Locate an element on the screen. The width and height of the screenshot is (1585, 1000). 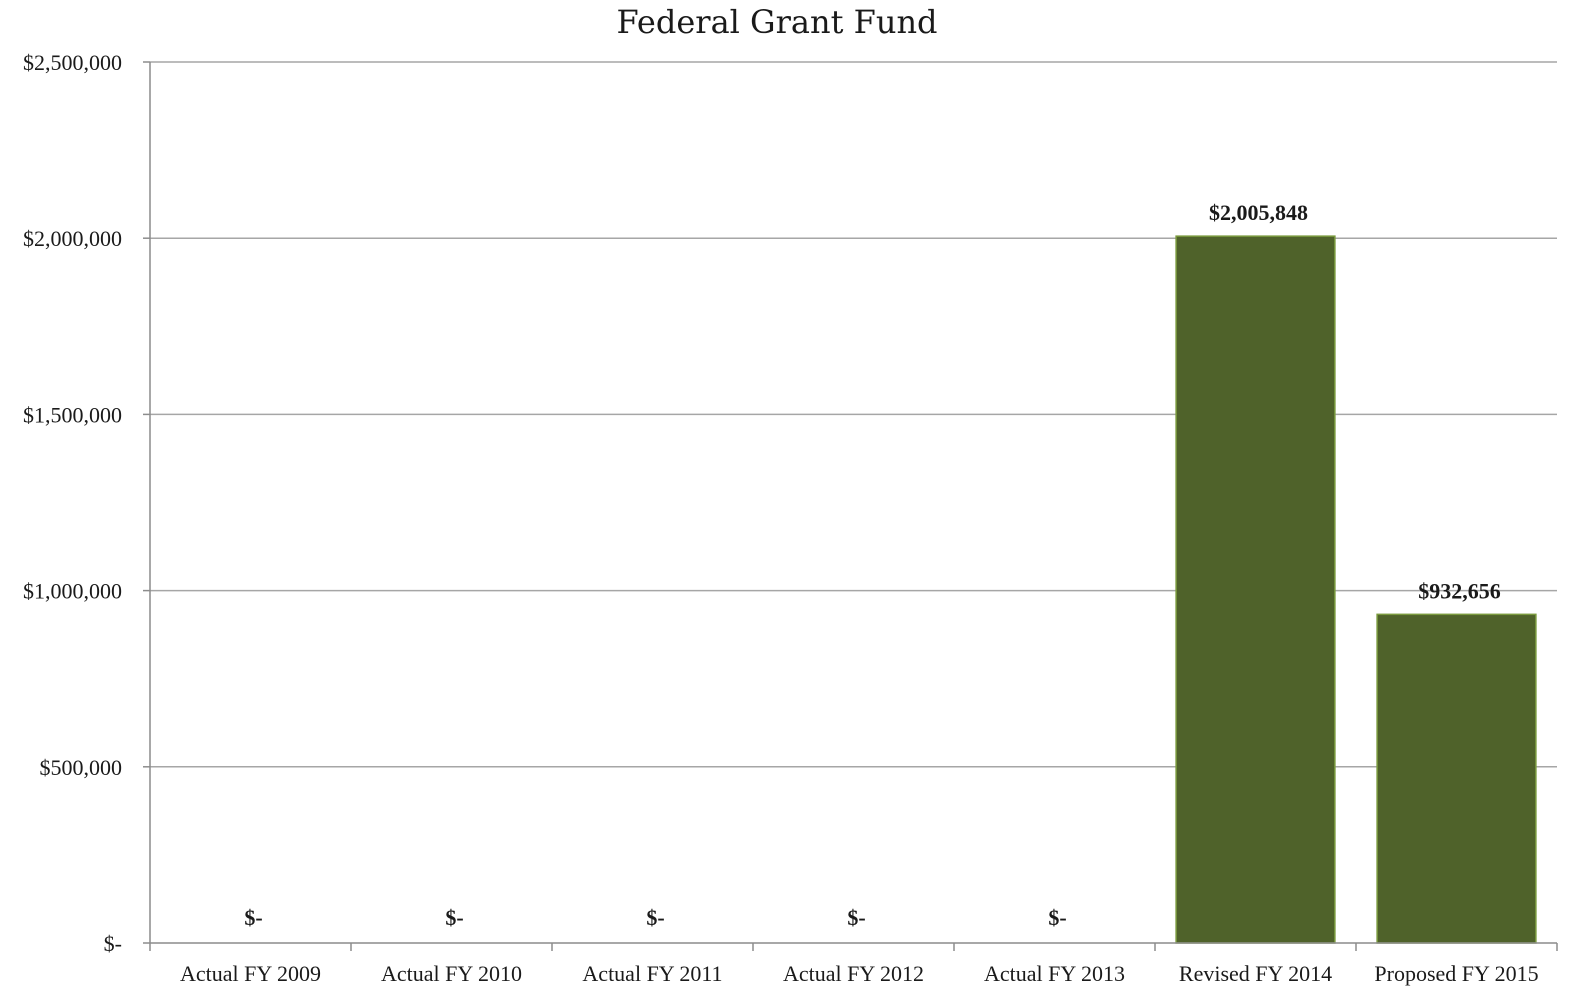
y-tick-label: $500,000 is located at coordinates (81, 767).